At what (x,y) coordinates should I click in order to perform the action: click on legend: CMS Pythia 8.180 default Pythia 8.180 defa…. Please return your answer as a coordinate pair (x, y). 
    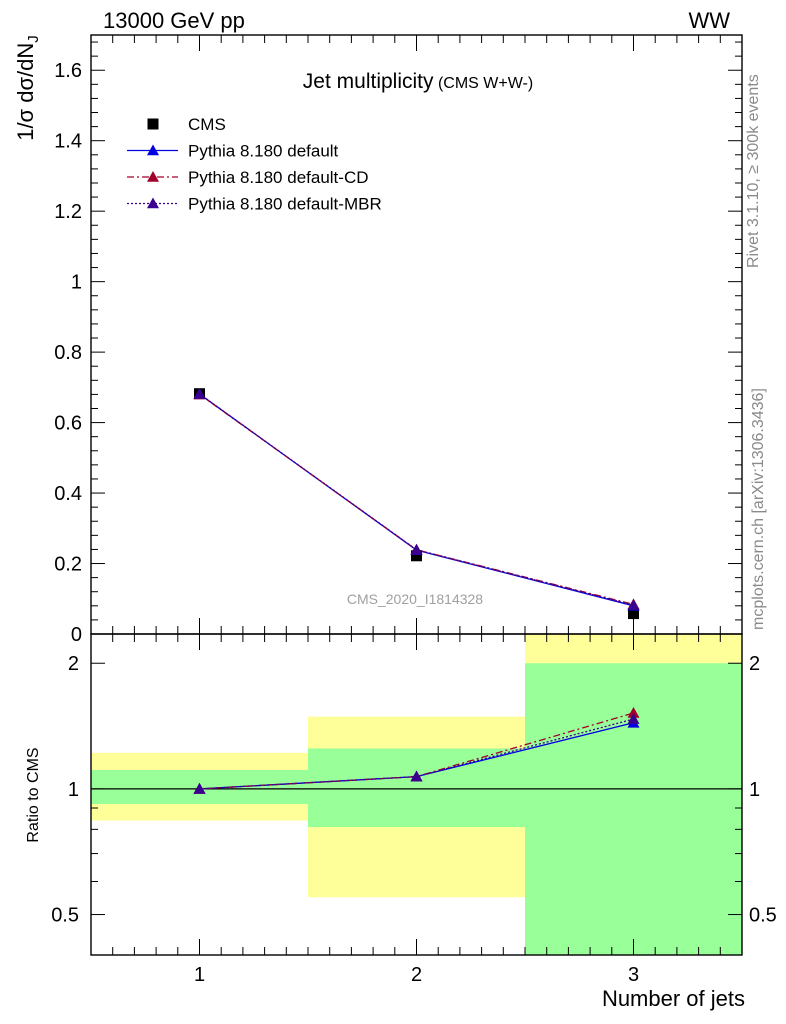
    Looking at the image, I should click on (254, 164).